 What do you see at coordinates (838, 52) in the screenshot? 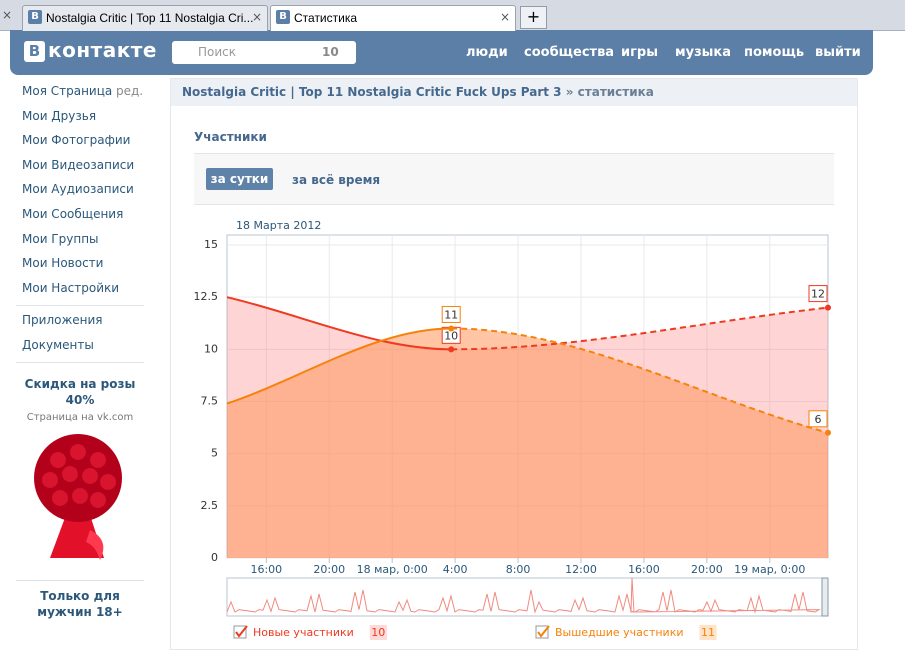
I see `nav-link: выйти` at bounding box center [838, 52].